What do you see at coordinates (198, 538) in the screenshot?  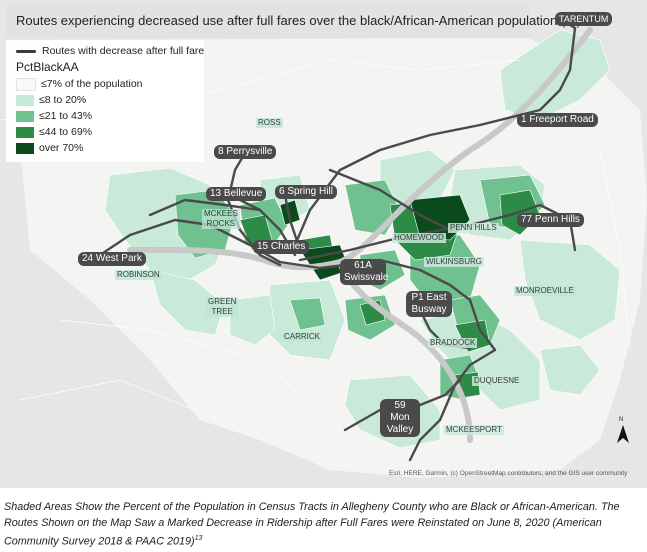 I see `caption-footnote: 13` at bounding box center [198, 538].